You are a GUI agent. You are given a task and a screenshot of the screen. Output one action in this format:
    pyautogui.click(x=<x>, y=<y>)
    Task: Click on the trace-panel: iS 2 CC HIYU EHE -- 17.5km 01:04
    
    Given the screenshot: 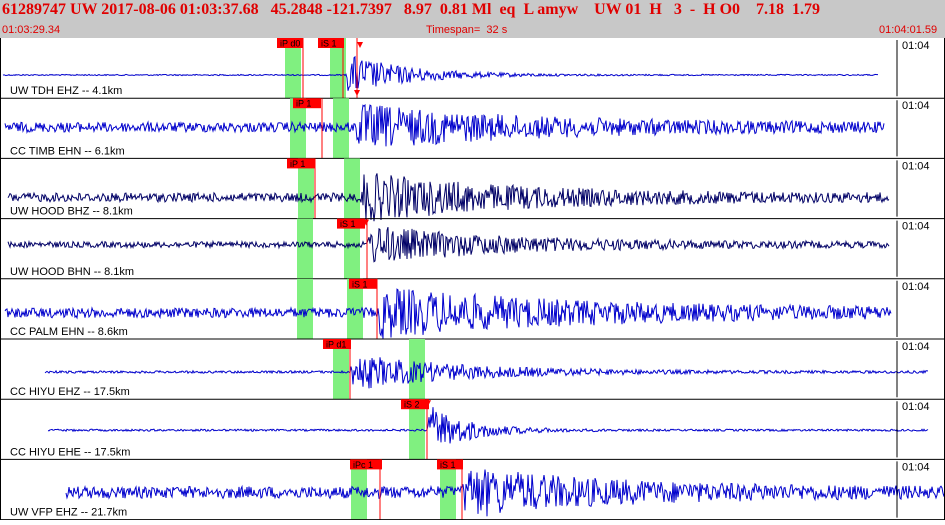 What is the action you would take?
    pyautogui.click(x=472, y=429)
    